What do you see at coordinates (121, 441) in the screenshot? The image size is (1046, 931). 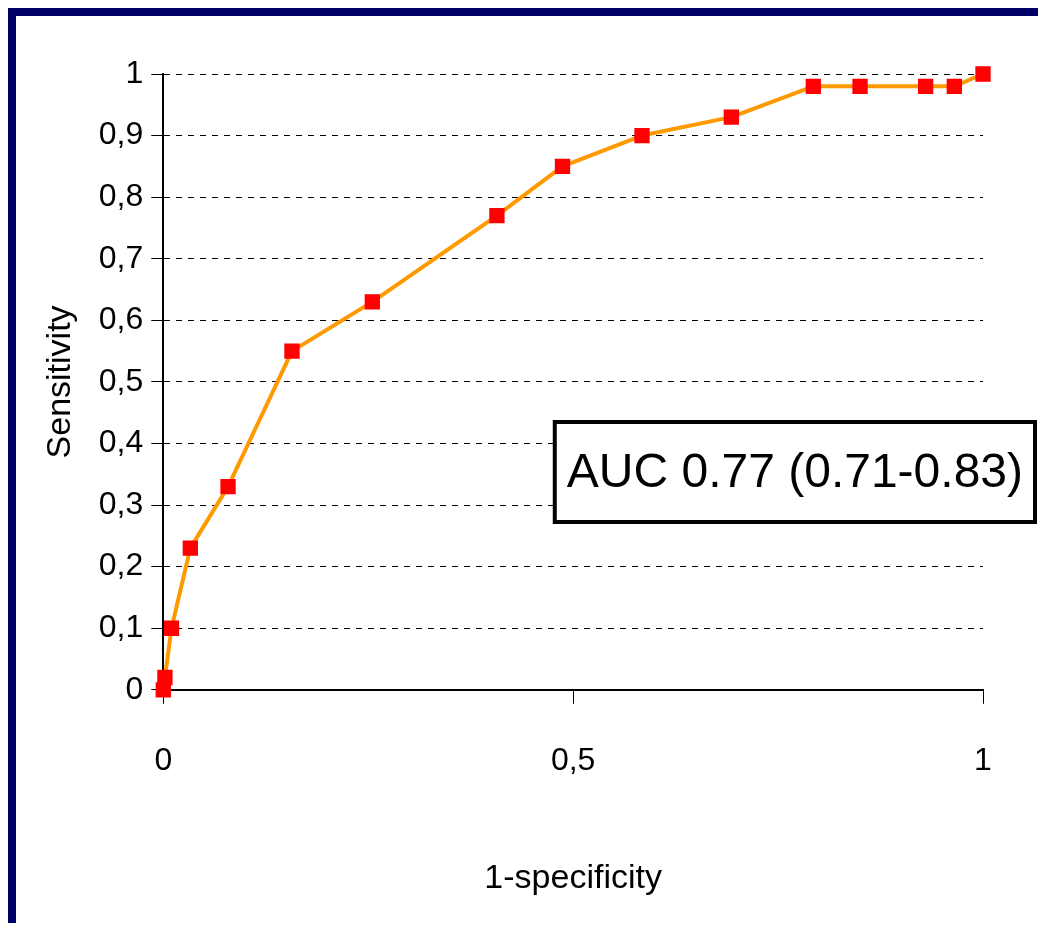 I see `y-tick-label: 0,4` at bounding box center [121, 441].